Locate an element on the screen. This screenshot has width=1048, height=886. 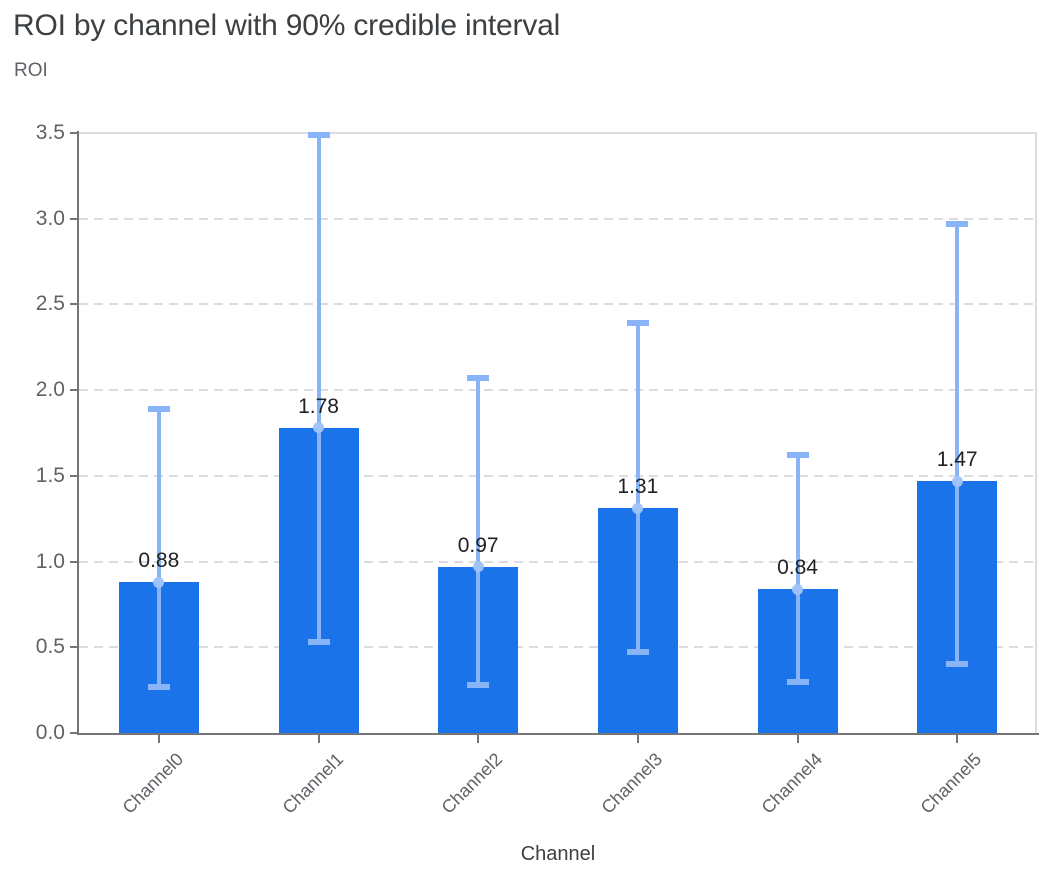
bar-value-label: 0.97 is located at coordinates (478, 545).